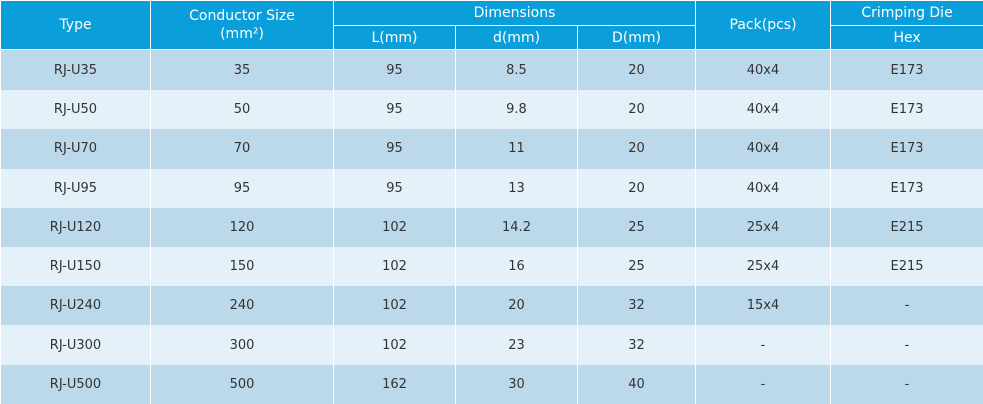  I want to click on table-cell: 14.2, so click(516, 227).